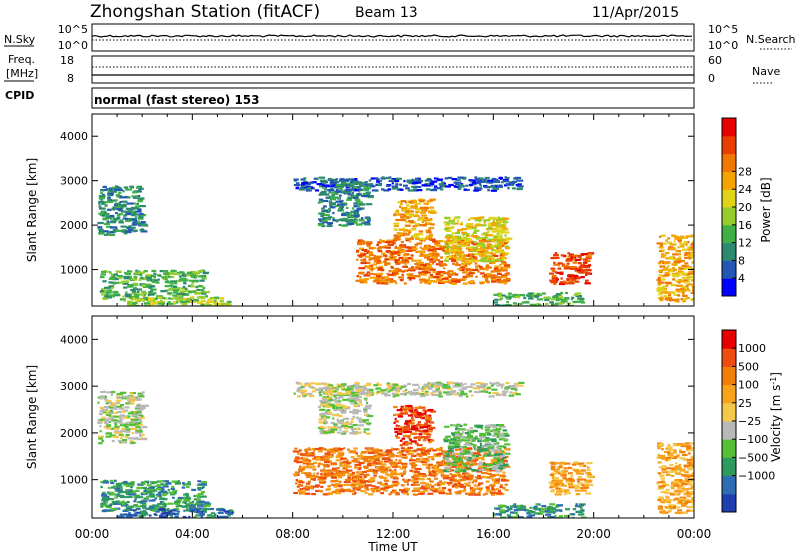 Image resolution: width=800 pixels, height=554 pixels. What do you see at coordinates (729, 216) in the screenshot?
I see `colorbar-swatch` at bounding box center [729, 216].